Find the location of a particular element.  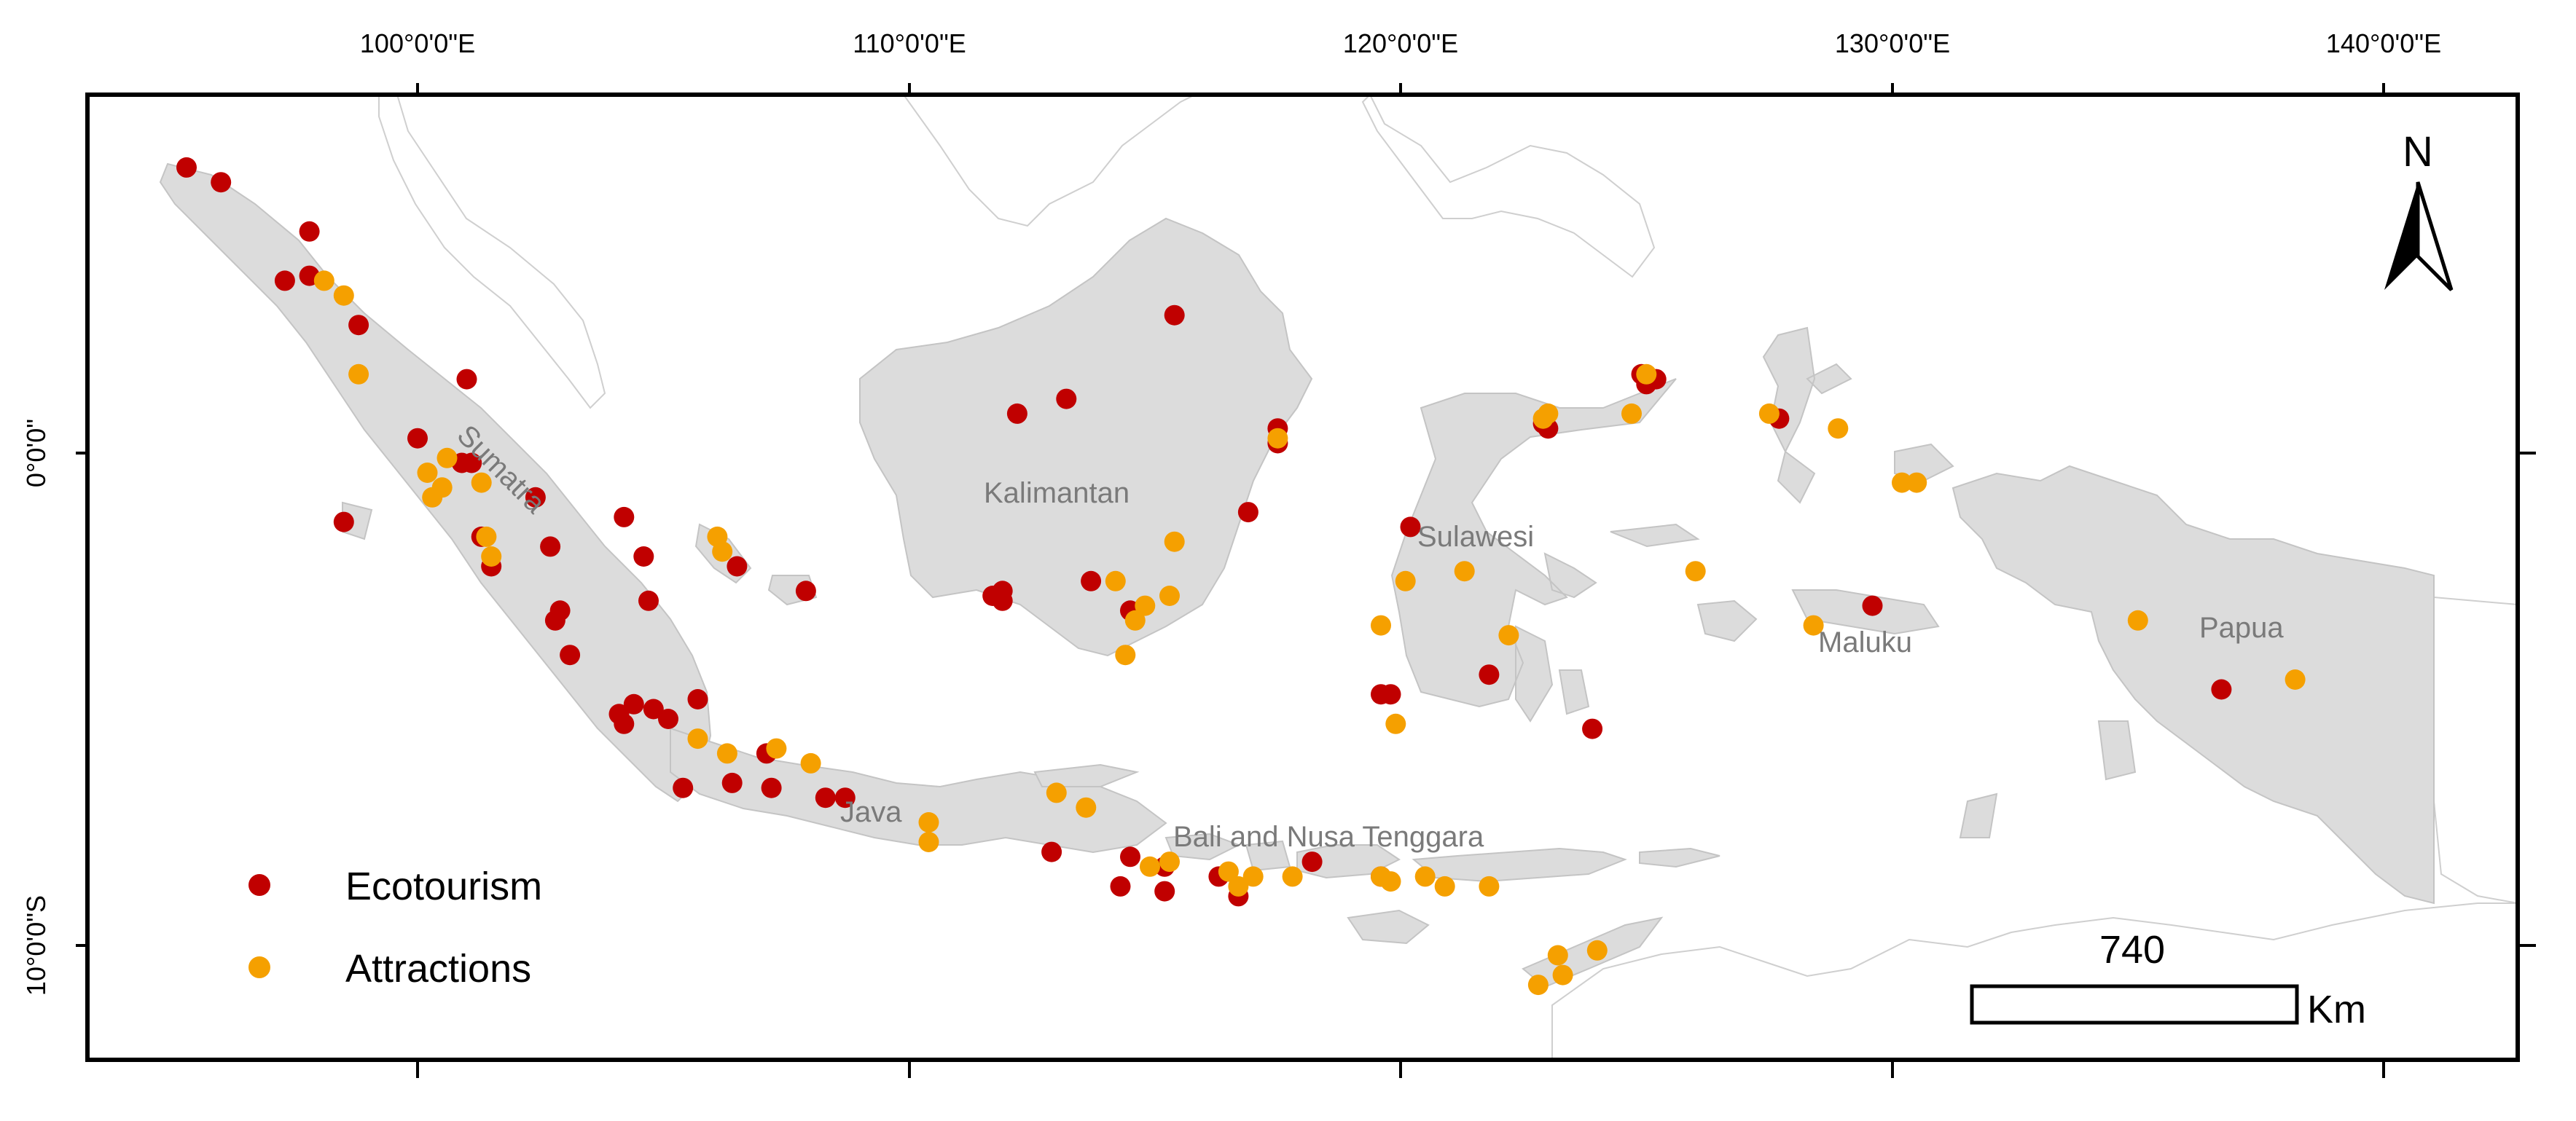

legend-attractions-marker is located at coordinates (259, 967).